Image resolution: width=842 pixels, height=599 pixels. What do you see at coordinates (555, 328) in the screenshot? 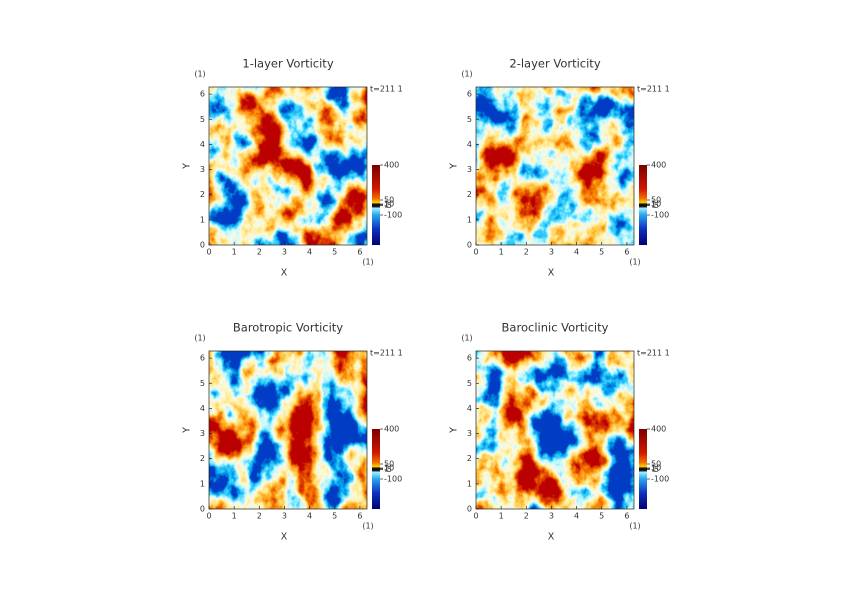
I see `panel-title: Baroclinic Vorticity` at bounding box center [555, 328].